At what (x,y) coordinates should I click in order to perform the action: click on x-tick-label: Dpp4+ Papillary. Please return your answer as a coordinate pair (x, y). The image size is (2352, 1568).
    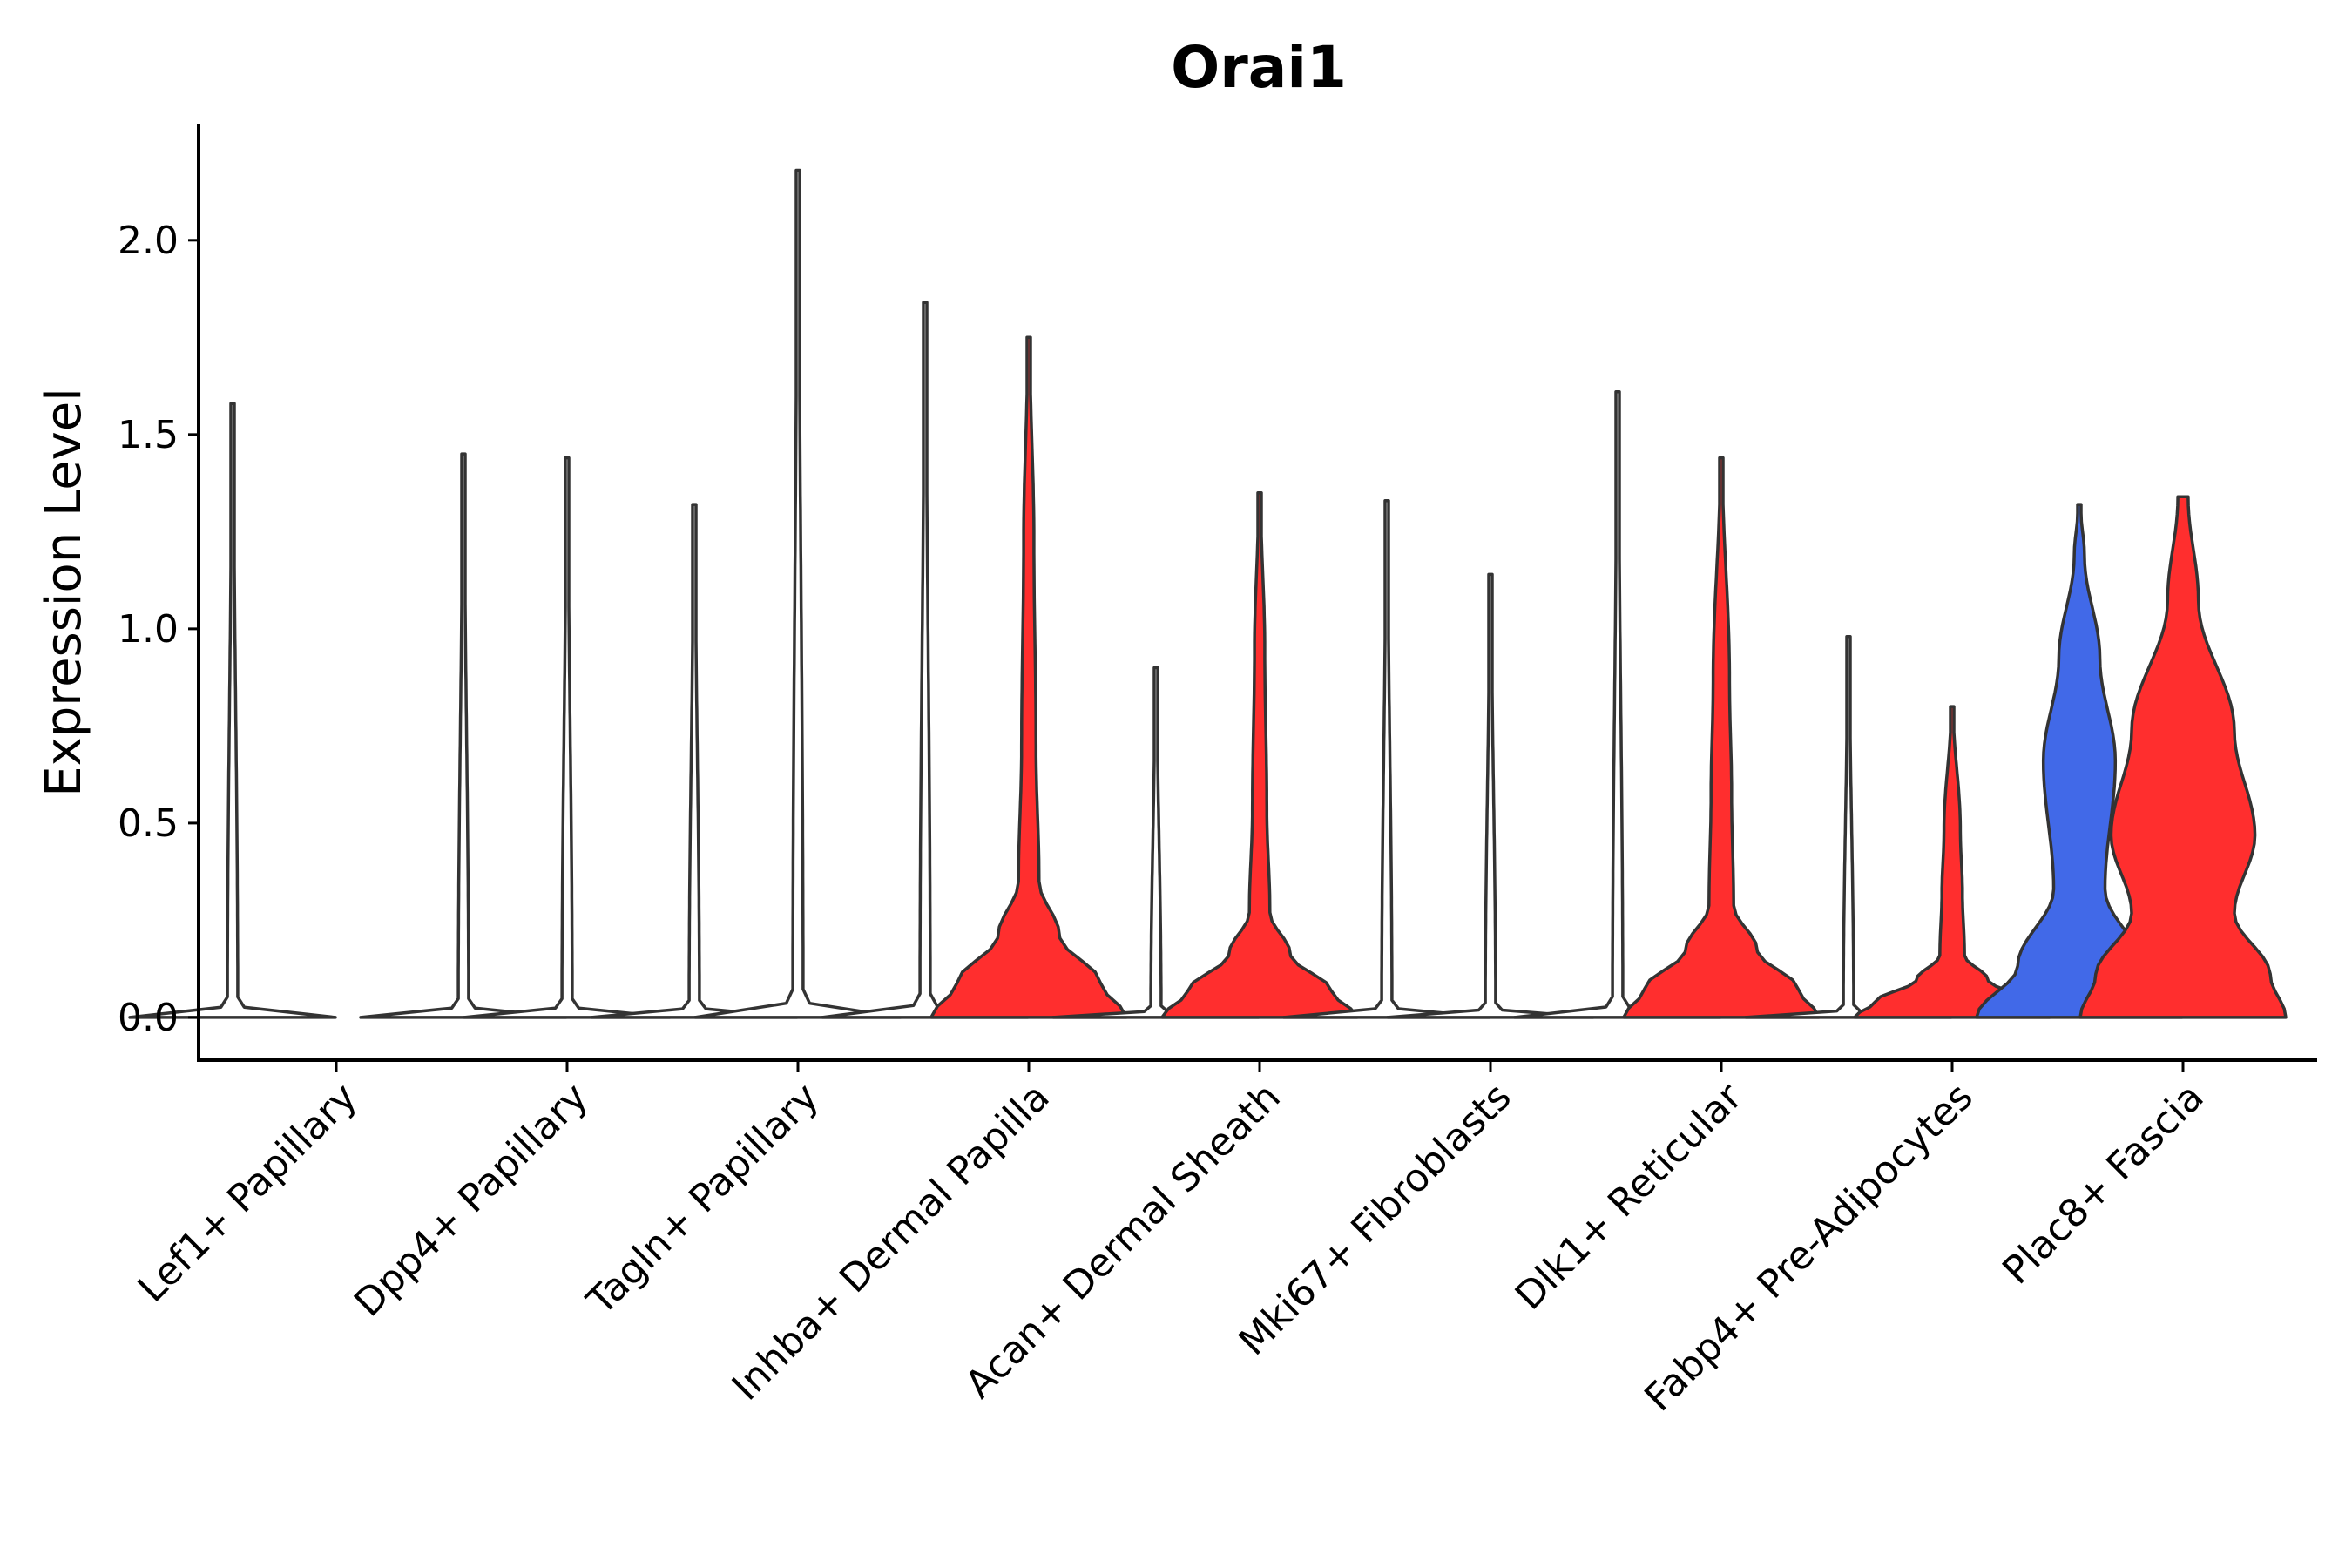
    Looking at the image, I should click on (471, 1201).